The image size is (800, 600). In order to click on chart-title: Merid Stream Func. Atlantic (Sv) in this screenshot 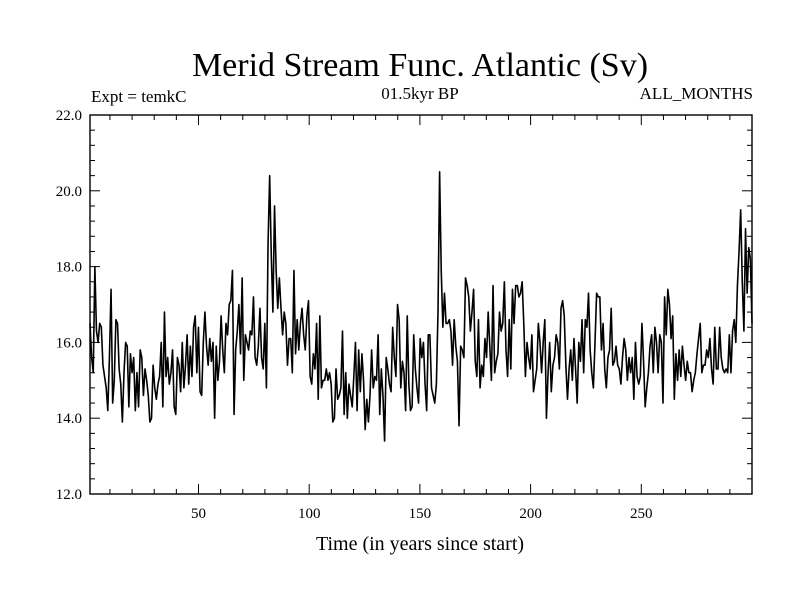, I will do `click(420, 65)`.